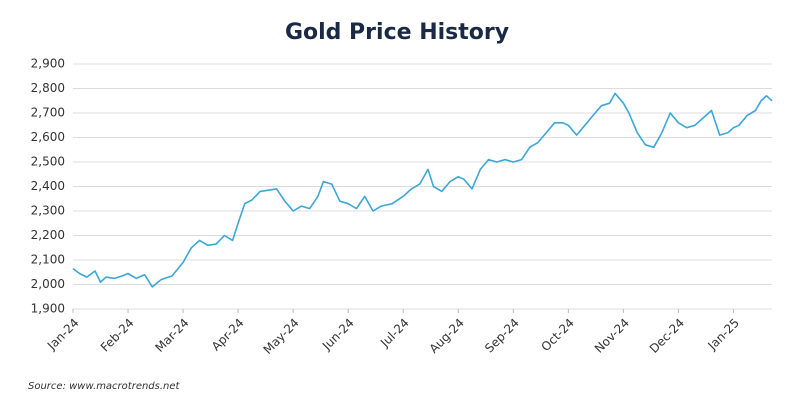 The width and height of the screenshot is (800, 418). What do you see at coordinates (447, 336) in the screenshot?
I see `x-tick-label: Aug-24` at bounding box center [447, 336].